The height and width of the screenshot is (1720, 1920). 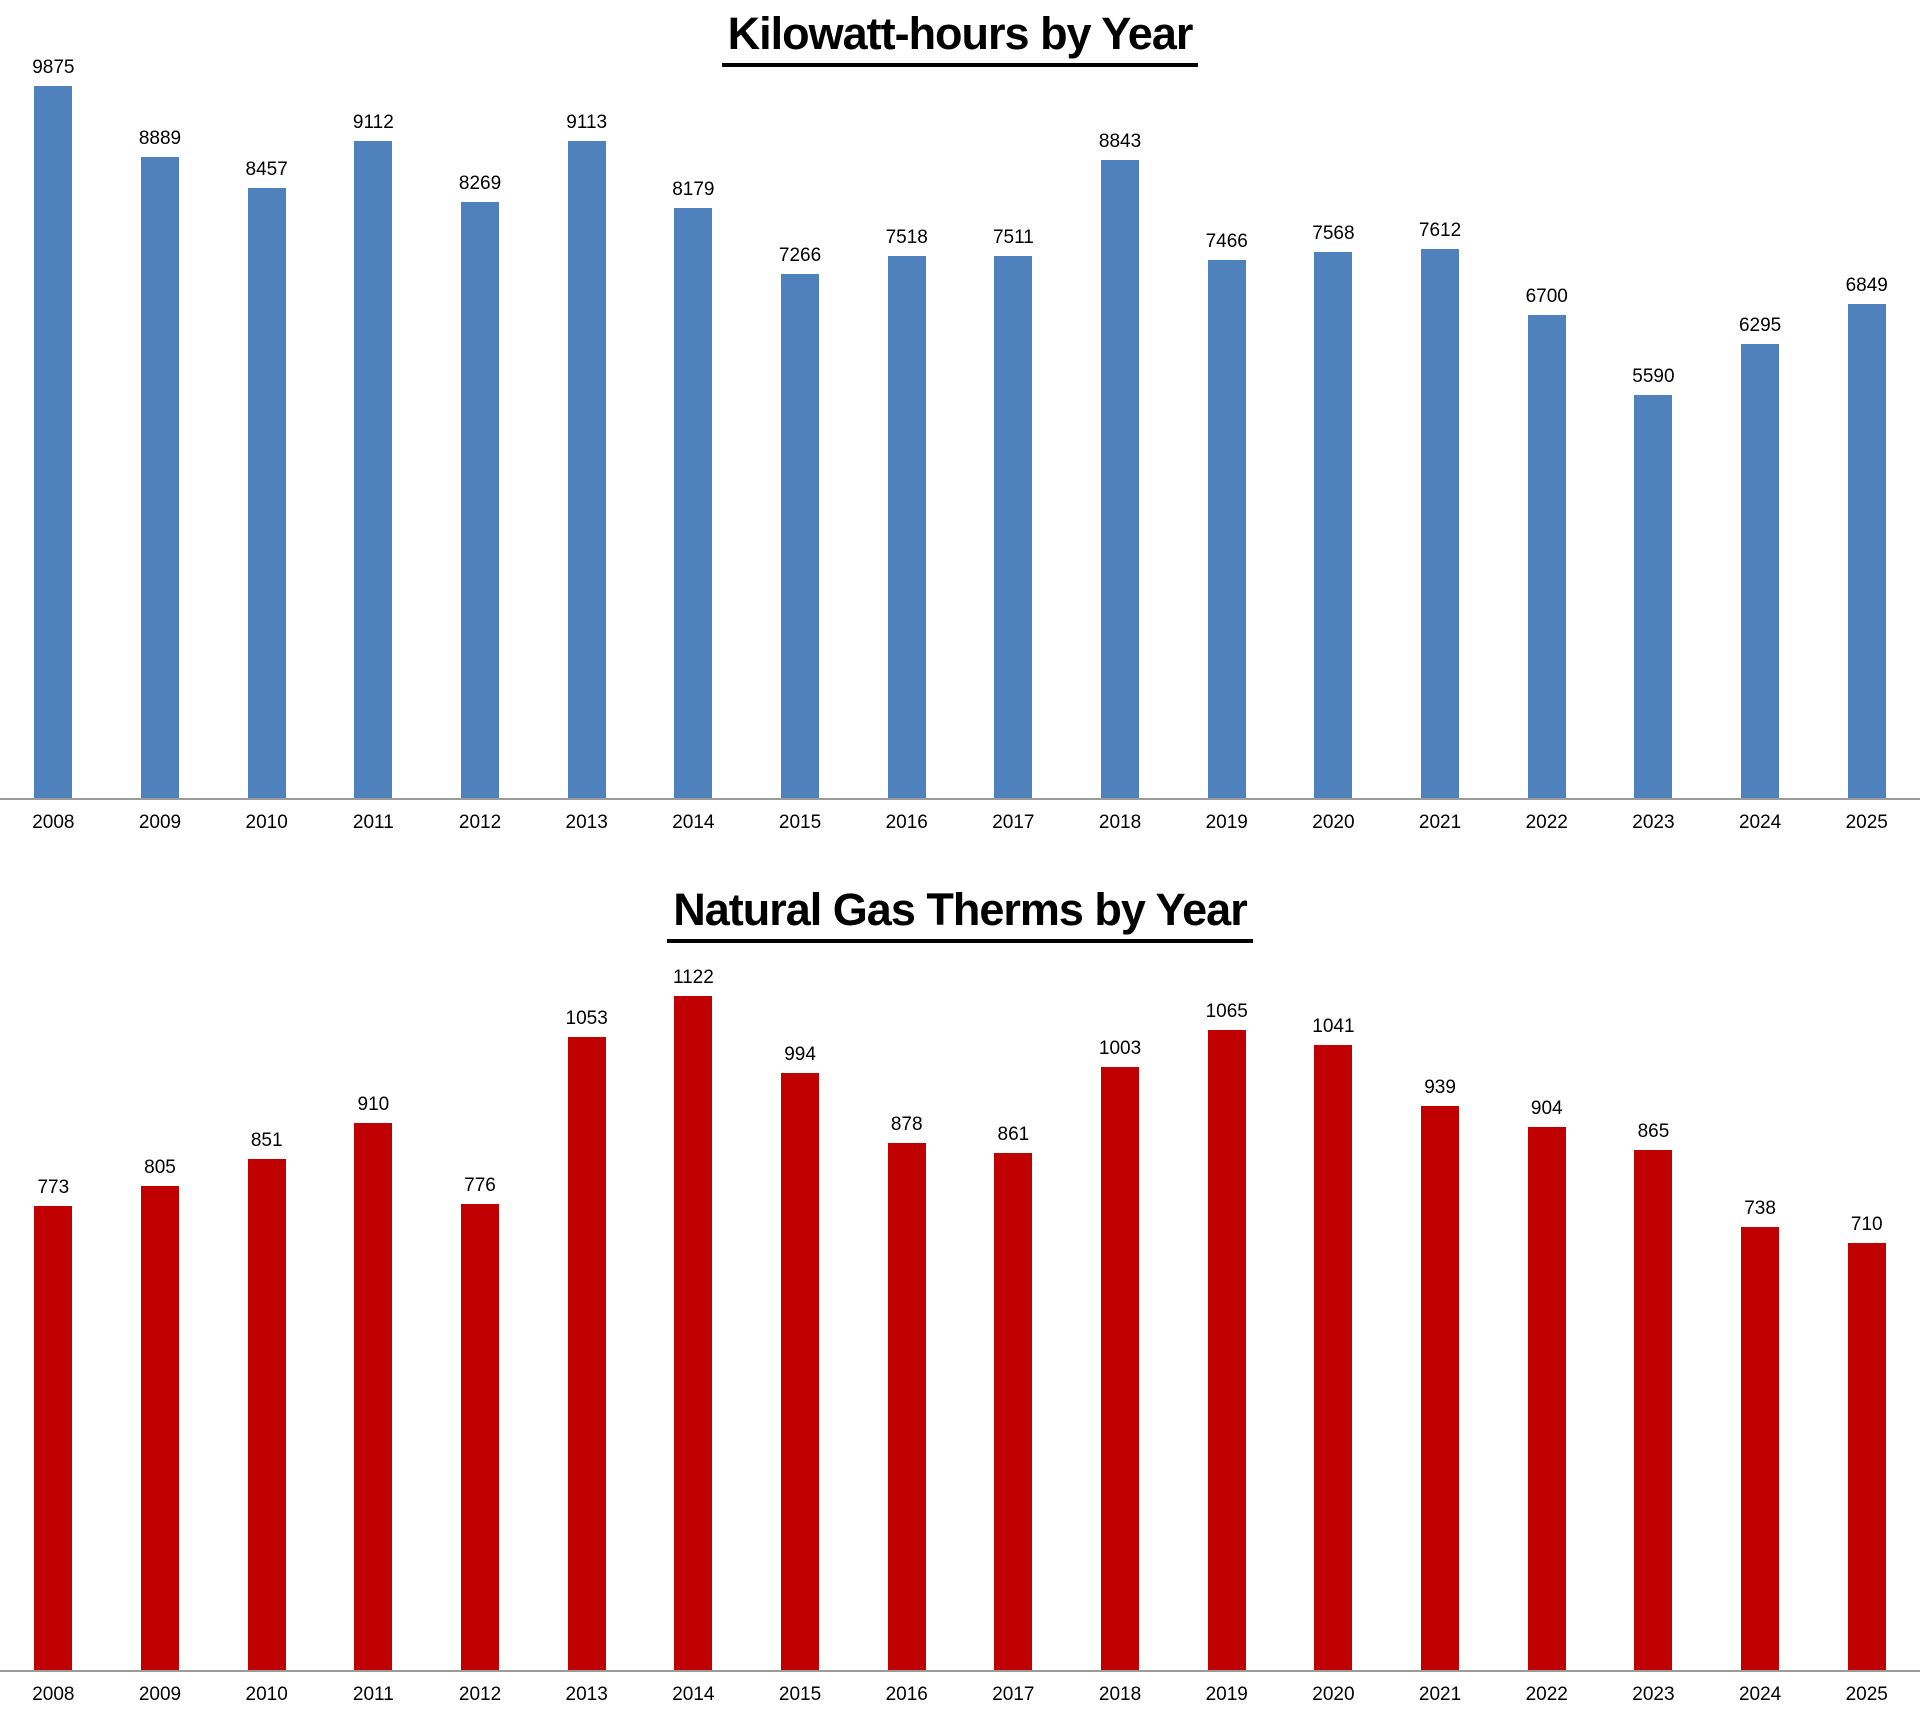 I want to click on x-axis-label-2018: 2018, so click(x=1120, y=1694).